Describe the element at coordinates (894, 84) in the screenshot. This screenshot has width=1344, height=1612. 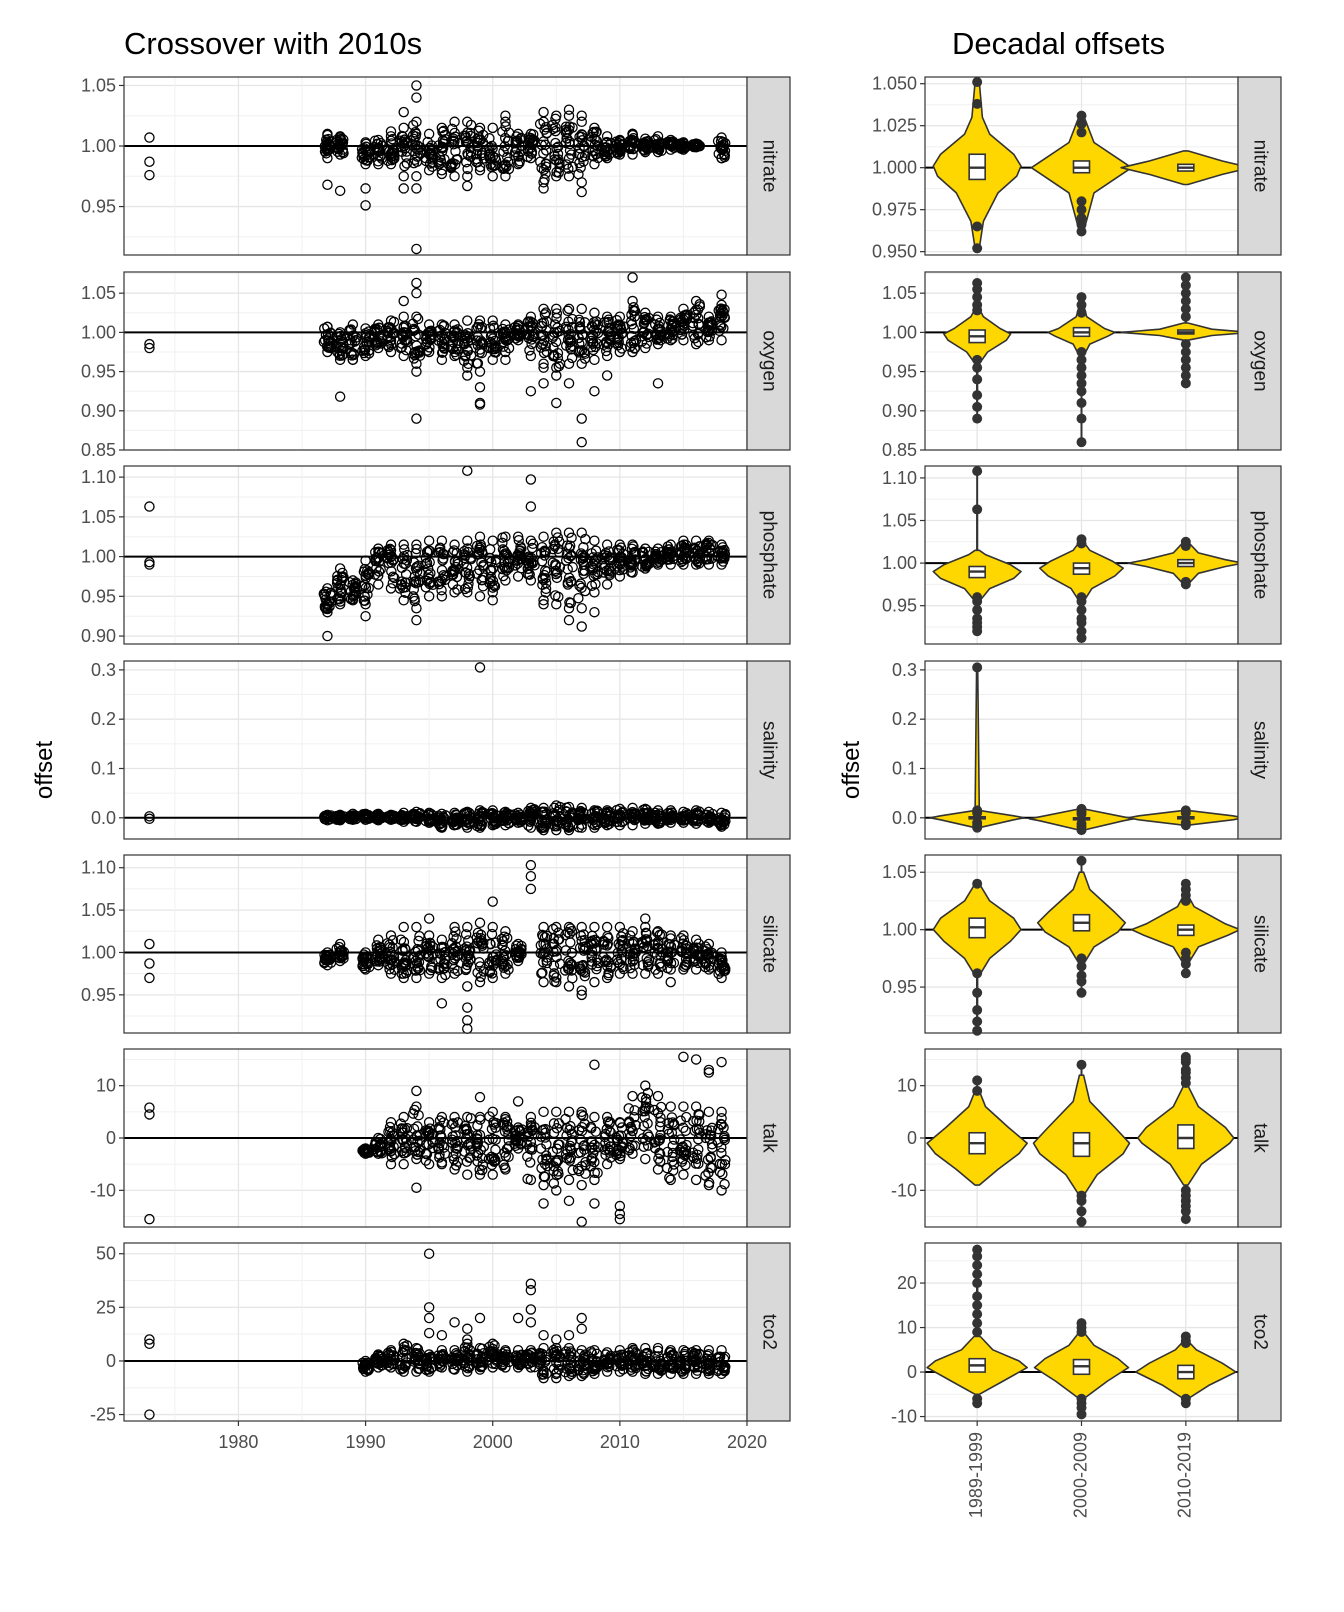
I see `y-tick-label: 1.050` at that location.